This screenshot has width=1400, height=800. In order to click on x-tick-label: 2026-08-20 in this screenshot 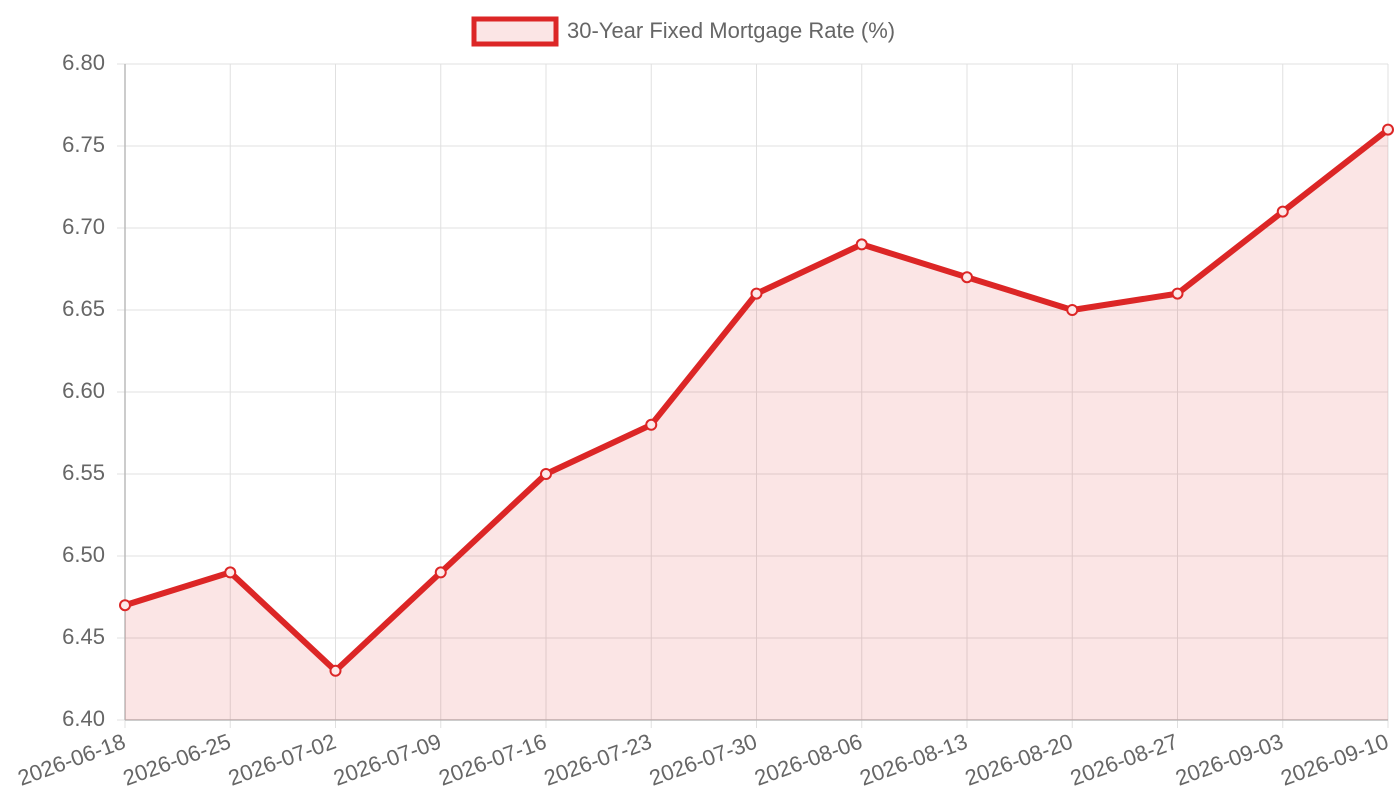, I will do `click(1019, 760)`.